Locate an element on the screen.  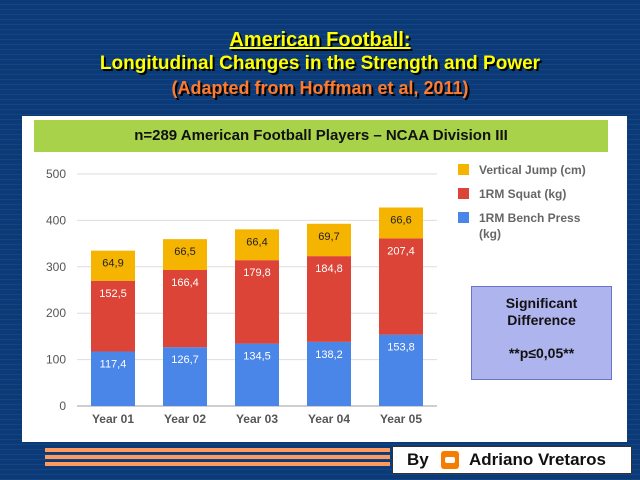
author-credit: By Adriano Vretaros is located at coordinates (512, 460).